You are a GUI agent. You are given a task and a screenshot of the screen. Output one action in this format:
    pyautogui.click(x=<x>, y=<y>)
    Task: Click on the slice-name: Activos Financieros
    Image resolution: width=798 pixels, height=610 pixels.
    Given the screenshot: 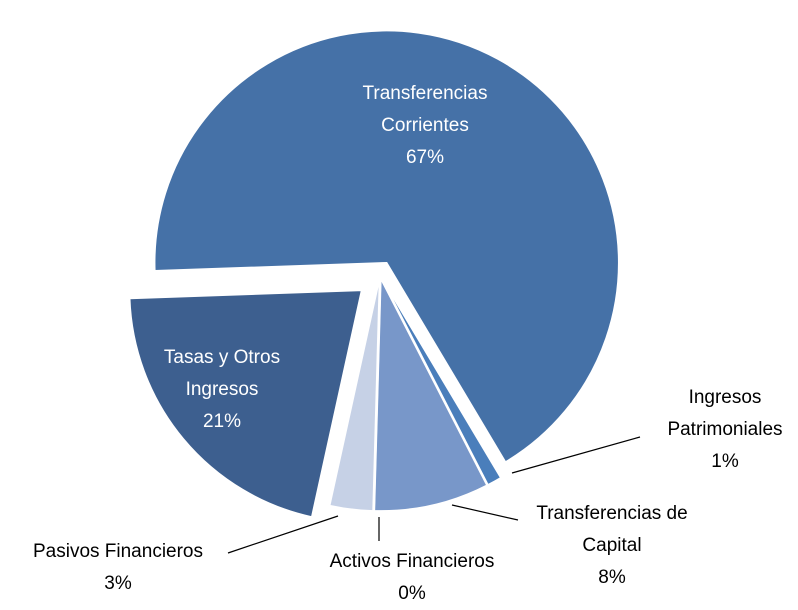 What is the action you would take?
    pyautogui.click(x=412, y=561)
    